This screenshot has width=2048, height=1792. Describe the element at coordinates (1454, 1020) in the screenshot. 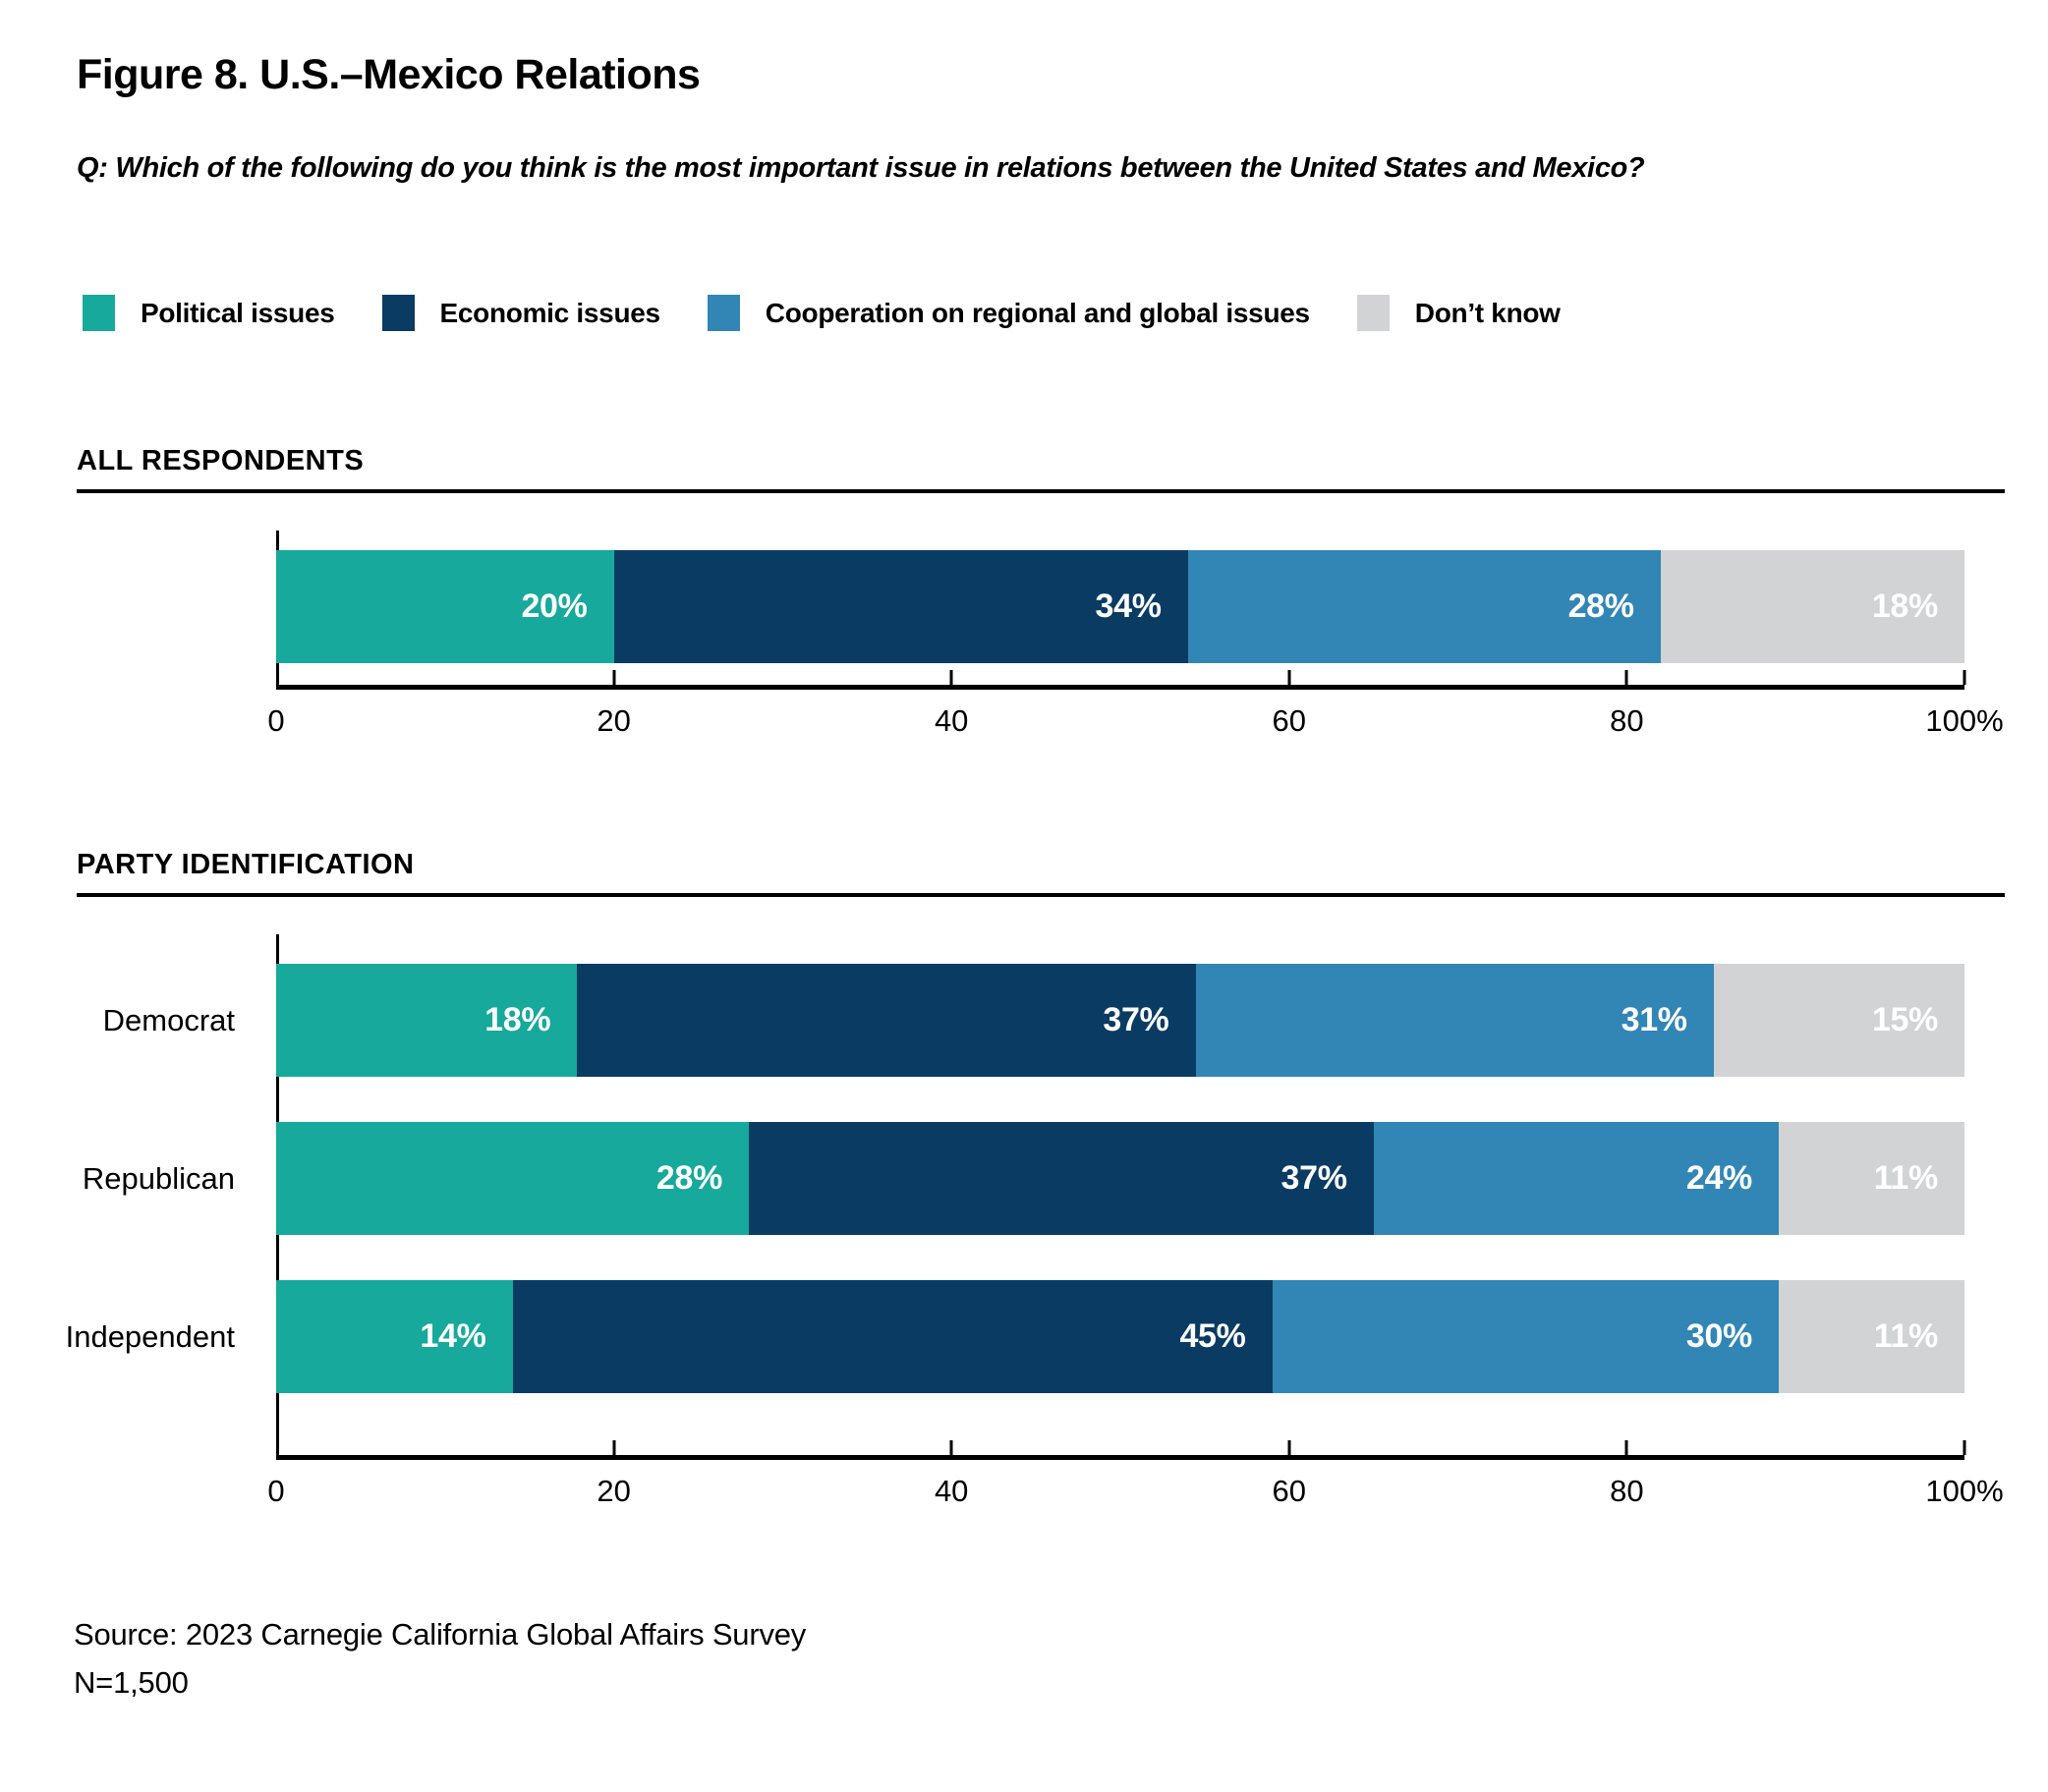

I see `bar-segment-cooperation-on-regional-and-global-issues: 31%` at that location.